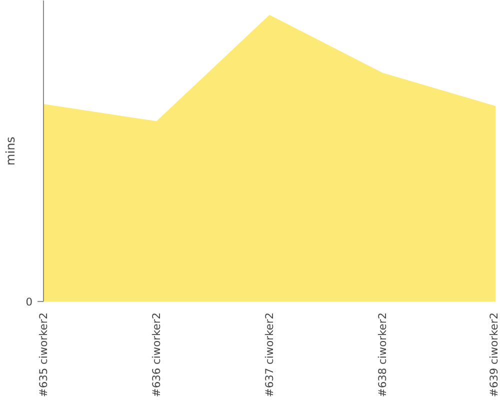 This screenshot has height=400, width=500. I want to click on x-tick-label: #637 ciworker2, so click(269, 355).